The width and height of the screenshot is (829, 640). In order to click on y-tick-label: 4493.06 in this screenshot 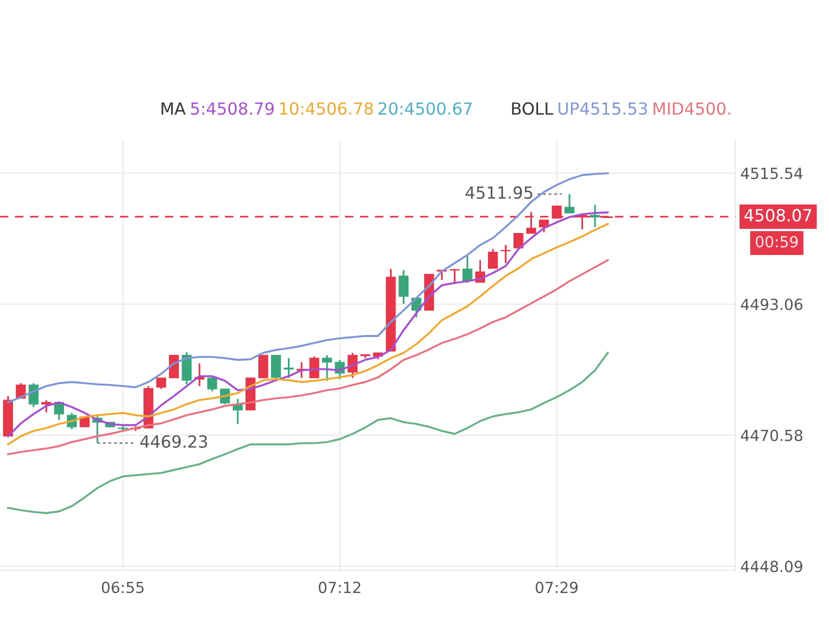, I will do `click(771, 304)`.